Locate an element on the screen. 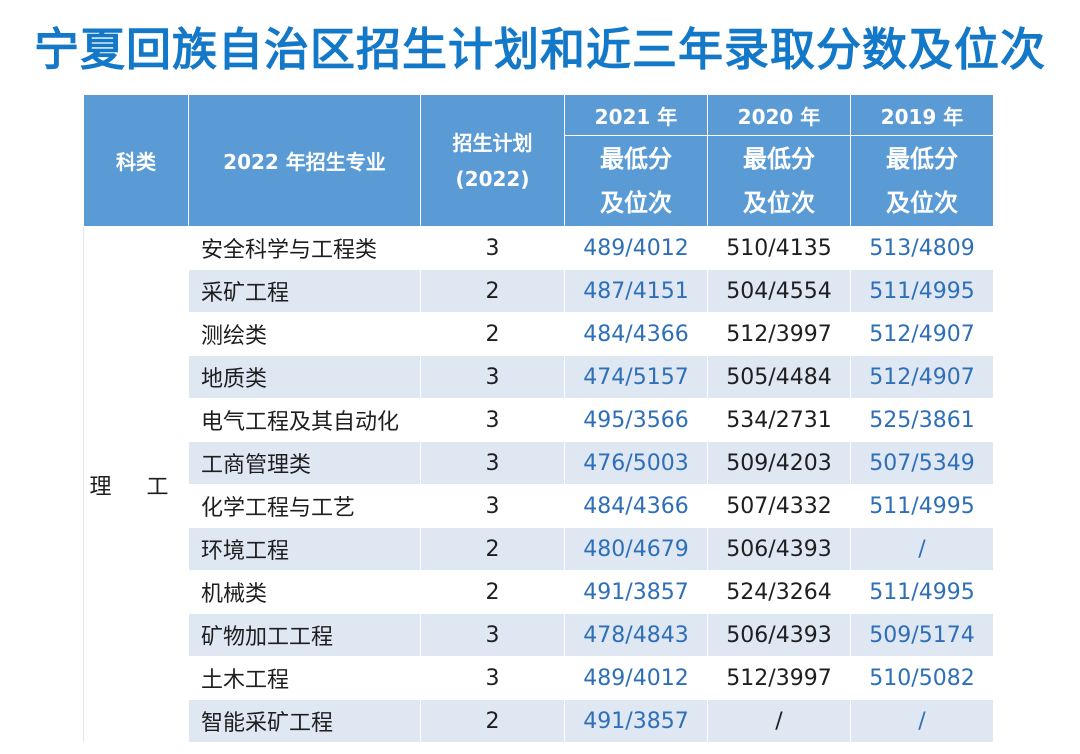 This screenshot has width=1080, height=754. score-2020-cell: 534/2731 is located at coordinates (779, 420).